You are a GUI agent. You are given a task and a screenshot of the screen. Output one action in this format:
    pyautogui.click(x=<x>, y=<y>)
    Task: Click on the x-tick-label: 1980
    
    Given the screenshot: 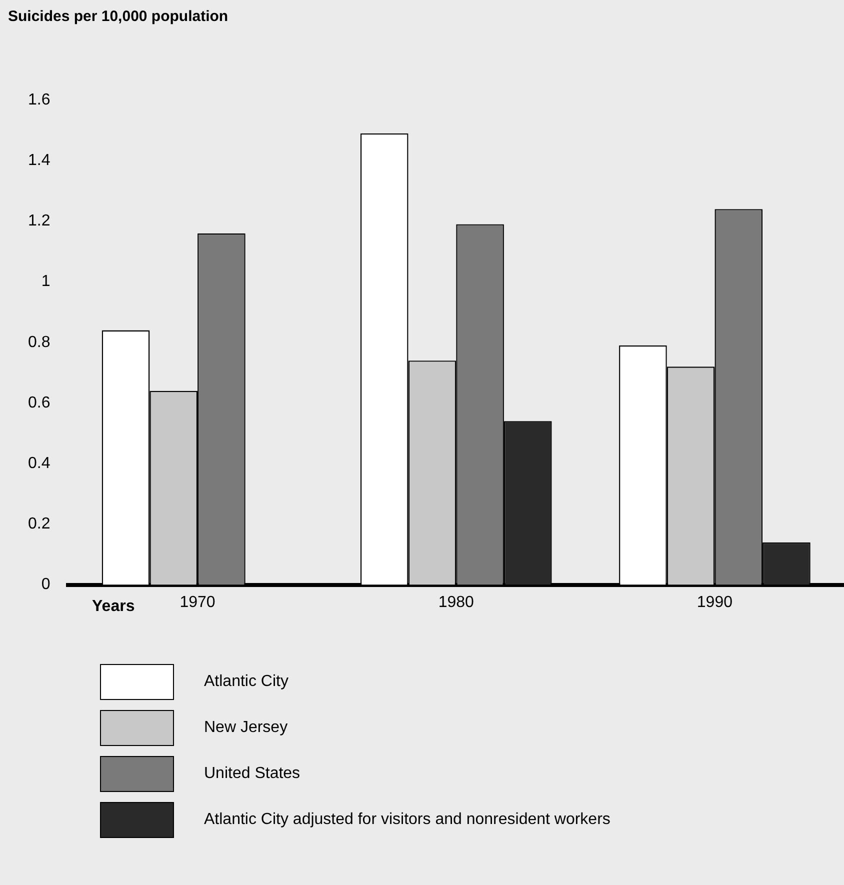 What is the action you would take?
    pyautogui.click(x=456, y=602)
    